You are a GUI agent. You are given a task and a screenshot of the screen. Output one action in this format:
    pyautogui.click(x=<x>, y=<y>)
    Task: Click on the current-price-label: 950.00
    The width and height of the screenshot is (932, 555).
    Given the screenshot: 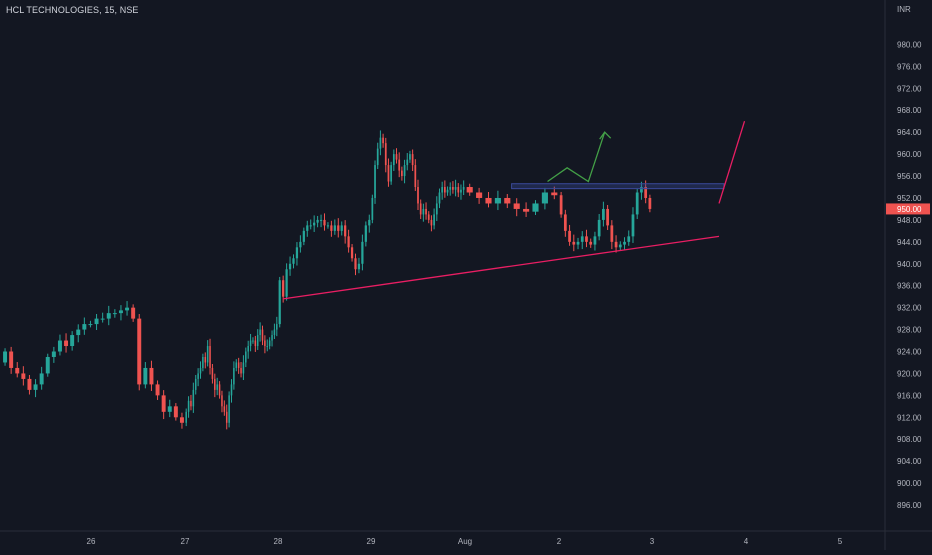 What is the action you would take?
    pyautogui.click(x=909, y=209)
    